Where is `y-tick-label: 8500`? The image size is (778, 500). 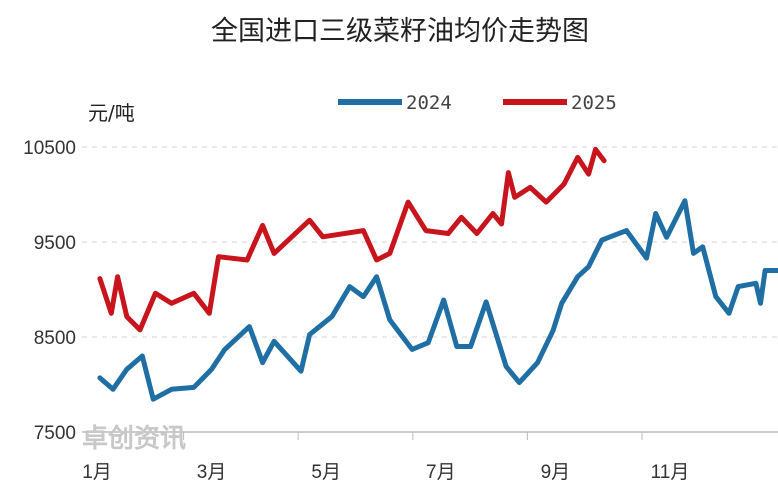 y-tick-label: 8500 is located at coordinates (55, 338).